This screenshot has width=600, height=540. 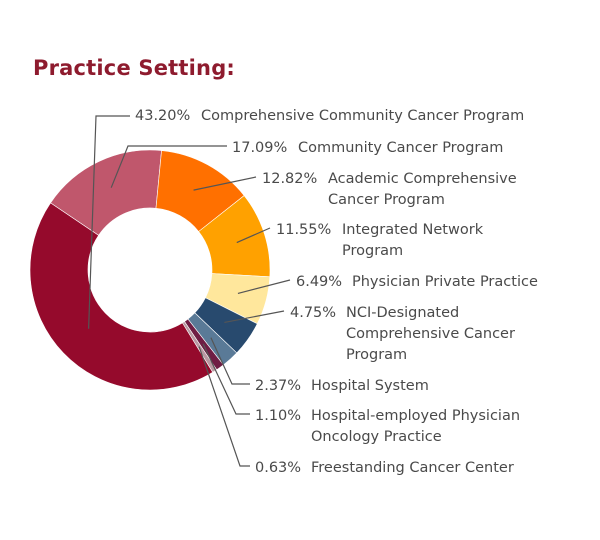 What do you see at coordinates (413, 230) in the screenshot?
I see `slice-name-label: Integrated Network` at bounding box center [413, 230].